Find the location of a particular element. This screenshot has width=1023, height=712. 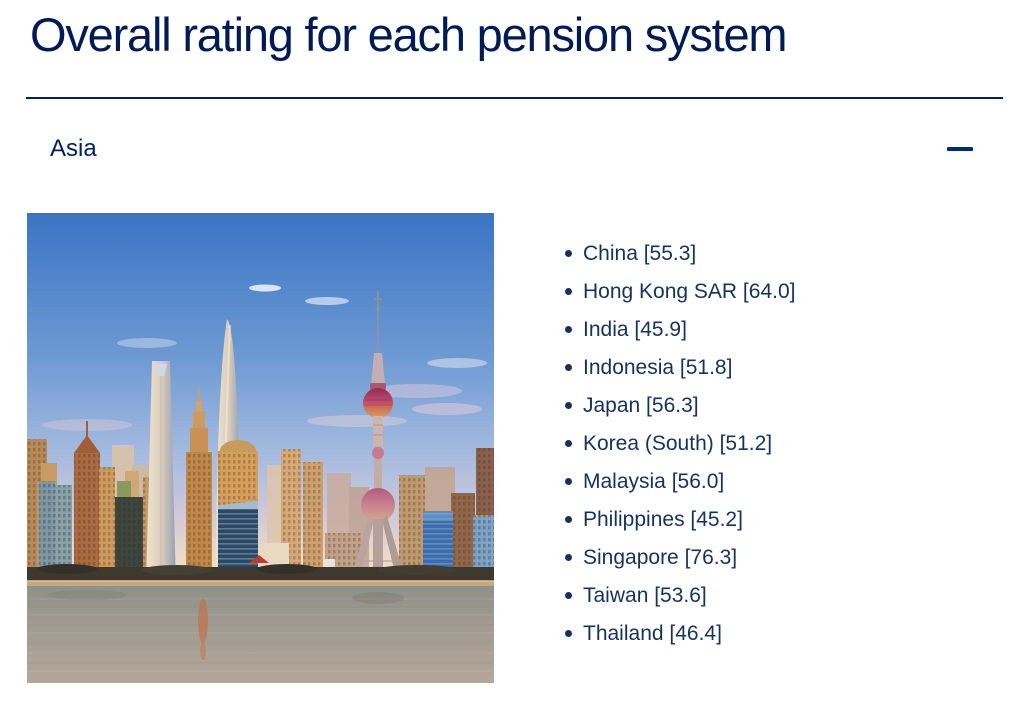

list-item: Singapore [76.3] is located at coordinates (680, 558).